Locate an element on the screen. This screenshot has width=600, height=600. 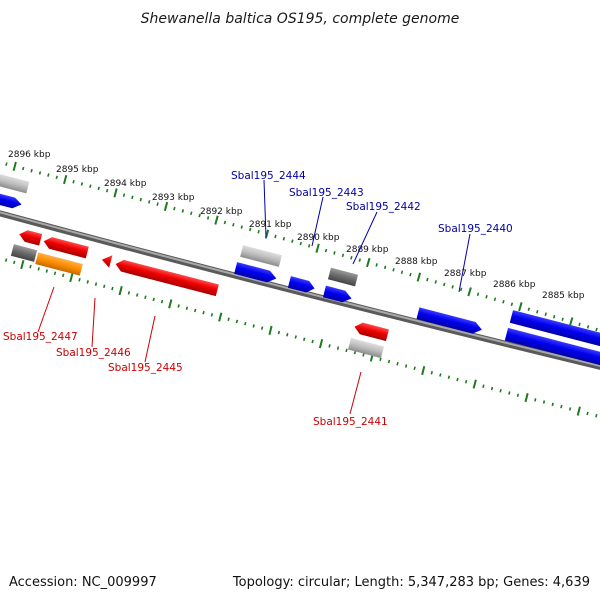
kbp-label-2887: 2887 kbp is located at coordinates (465, 274).